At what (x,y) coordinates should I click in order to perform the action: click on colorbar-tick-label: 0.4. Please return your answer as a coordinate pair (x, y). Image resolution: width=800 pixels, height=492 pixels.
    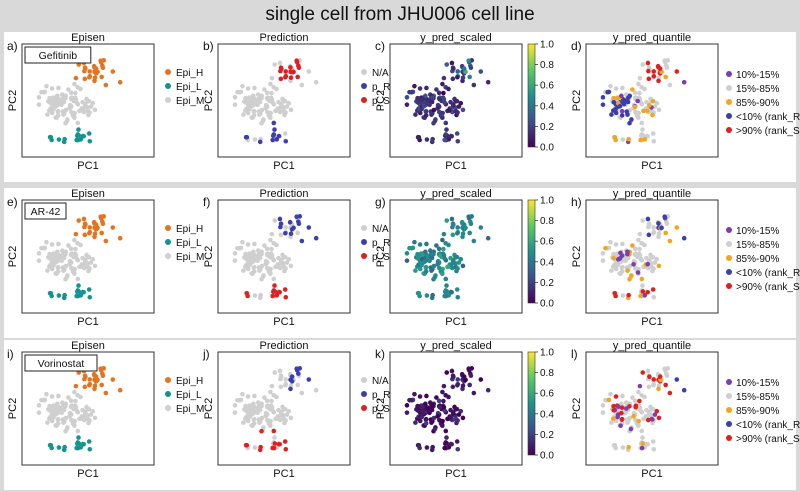
    Looking at the image, I should click on (547, 414).